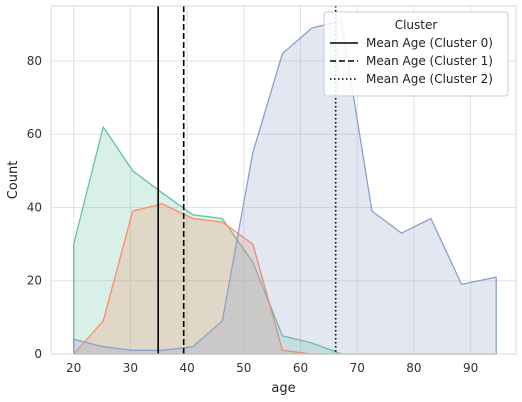 Image resolution: width=522 pixels, height=402 pixels. What do you see at coordinates (13, 180) in the screenshot?
I see `y-axis-label: Count` at bounding box center [13, 180].